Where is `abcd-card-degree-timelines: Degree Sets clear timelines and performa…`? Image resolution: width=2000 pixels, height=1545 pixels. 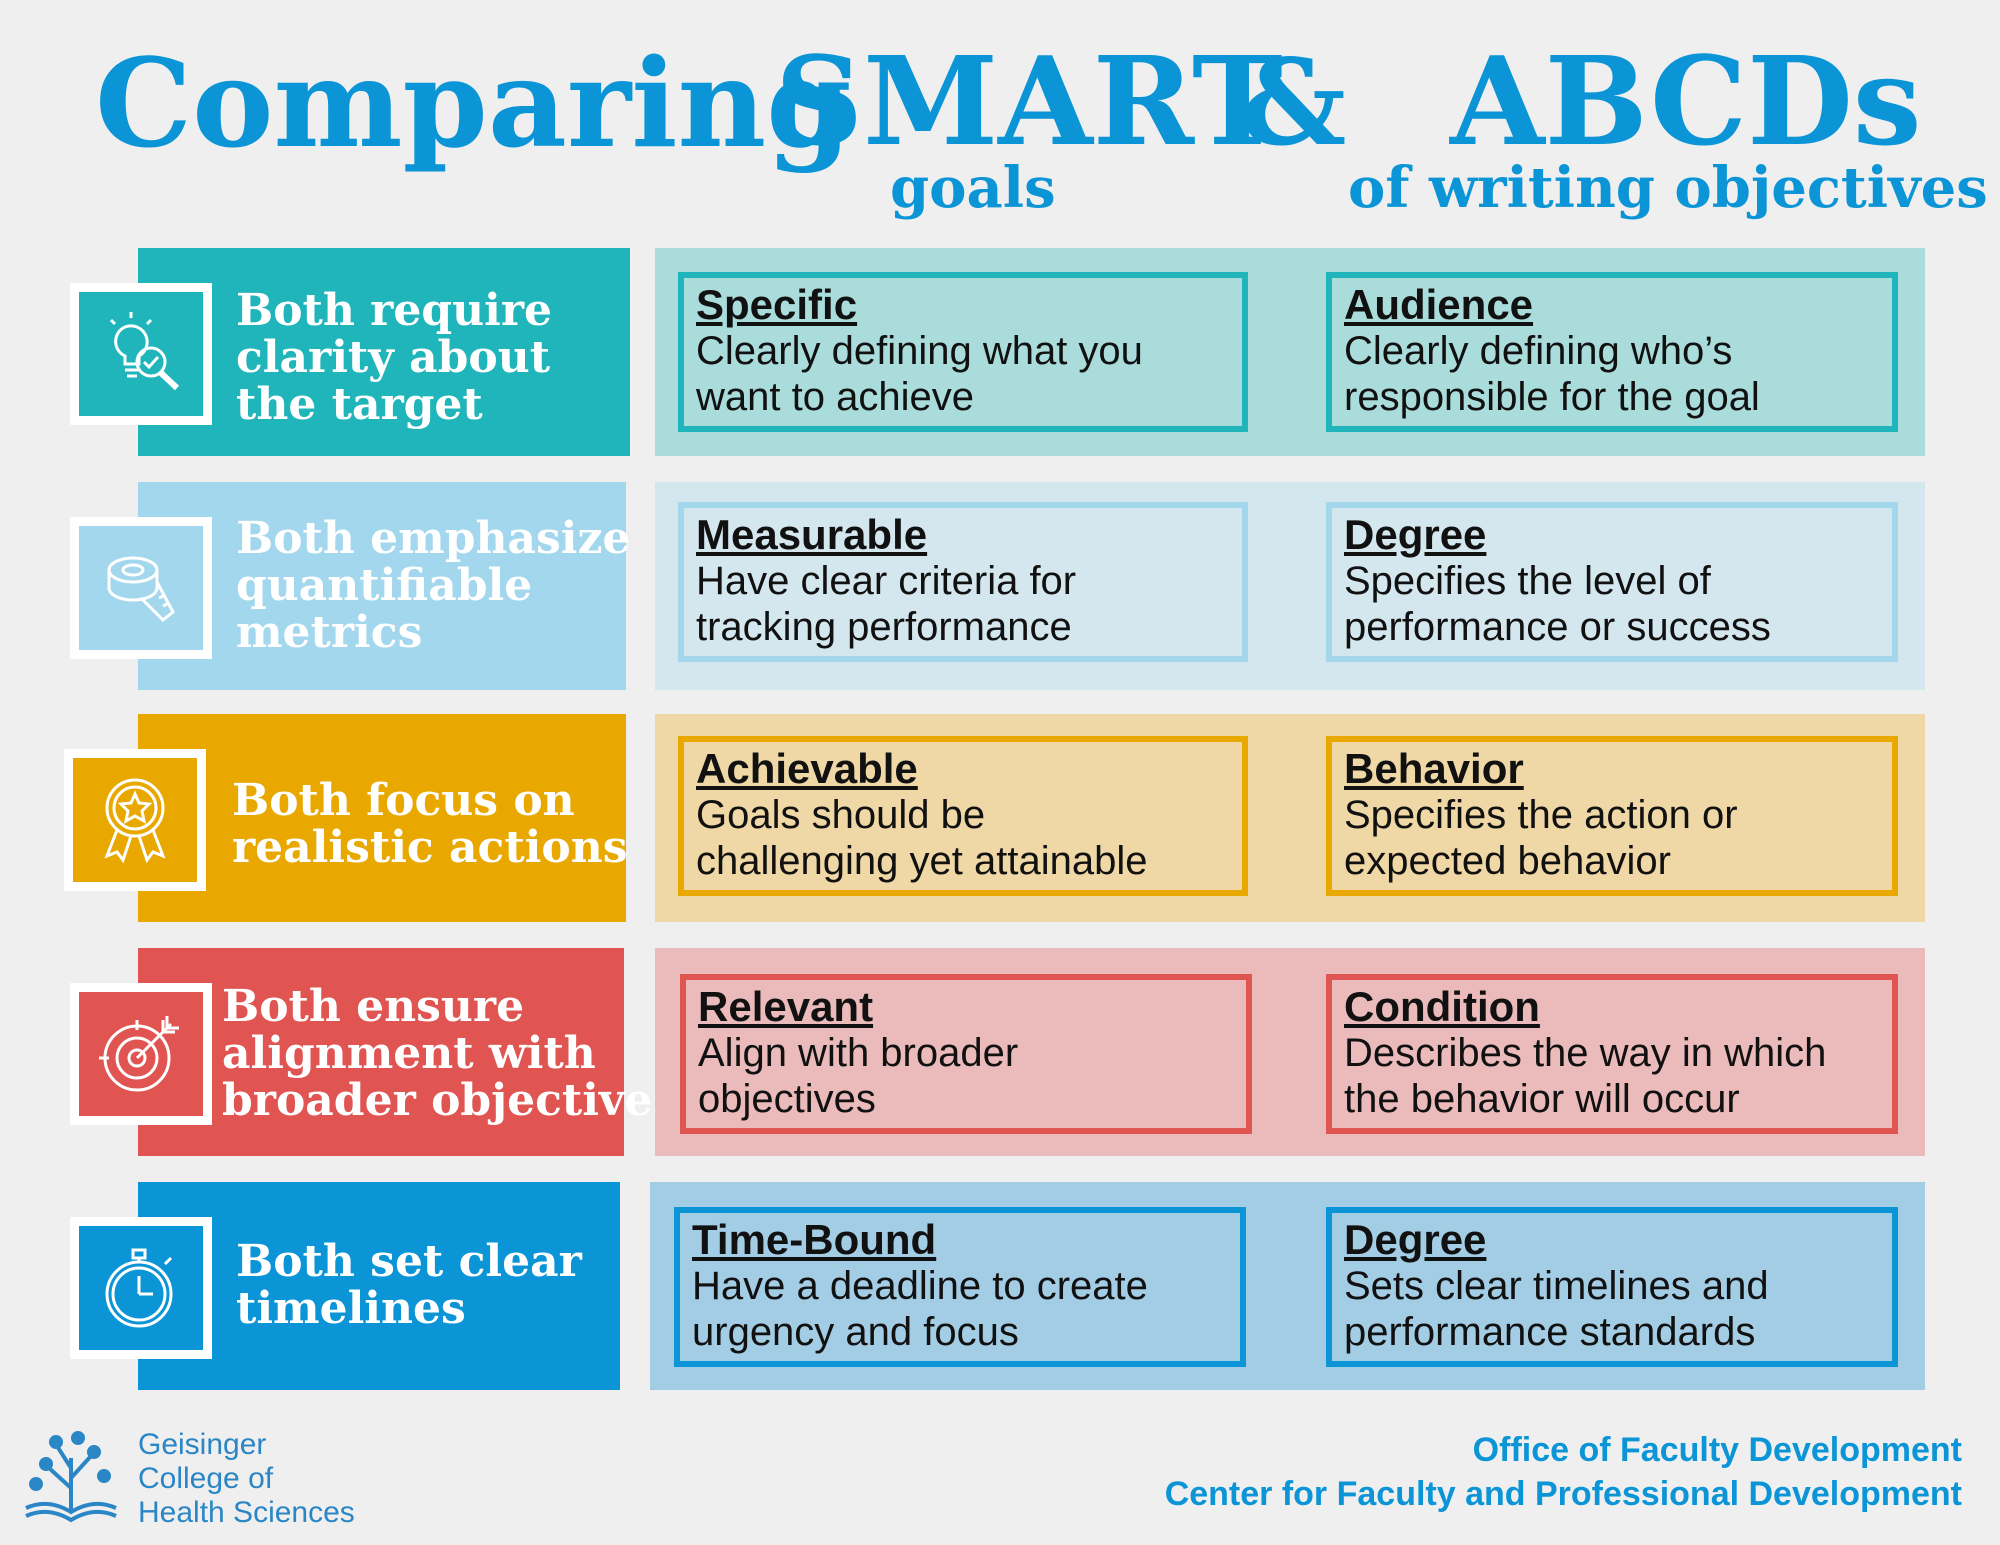 abcd-card-degree-timelines: Degree Sets clear timelines and performa… is located at coordinates (1612, 1287).